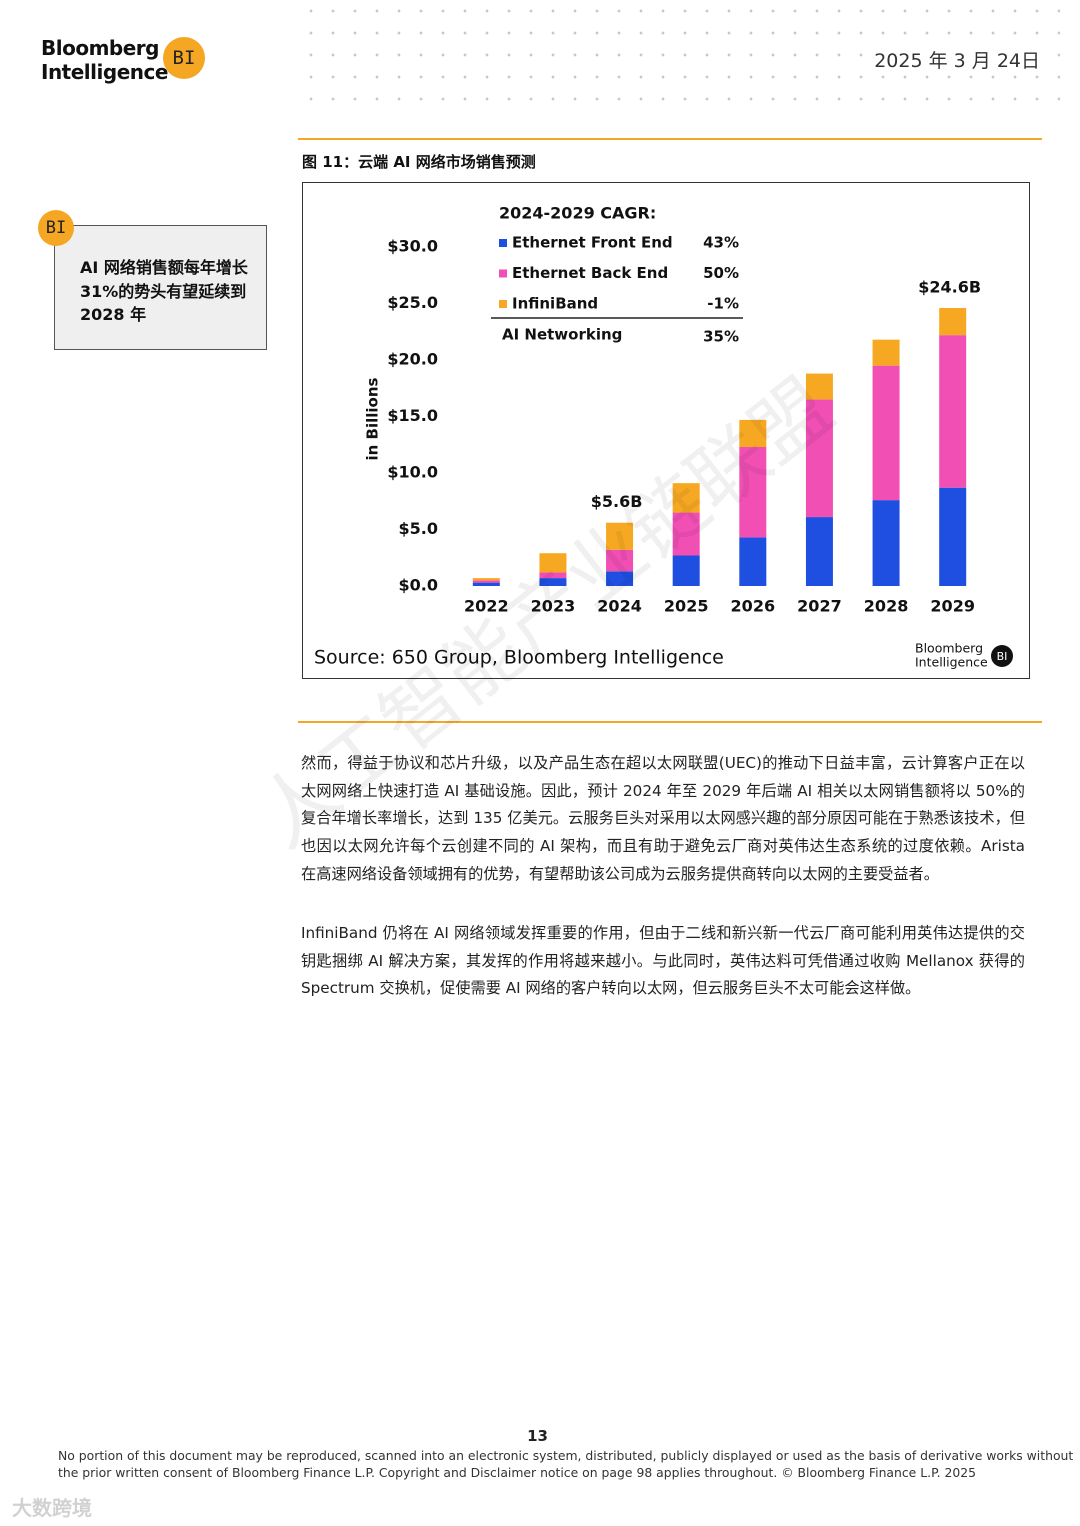 The width and height of the screenshot is (1080, 1526). Describe the element at coordinates (412, 472) in the screenshot. I see `y-tick-label: $10.0` at that location.